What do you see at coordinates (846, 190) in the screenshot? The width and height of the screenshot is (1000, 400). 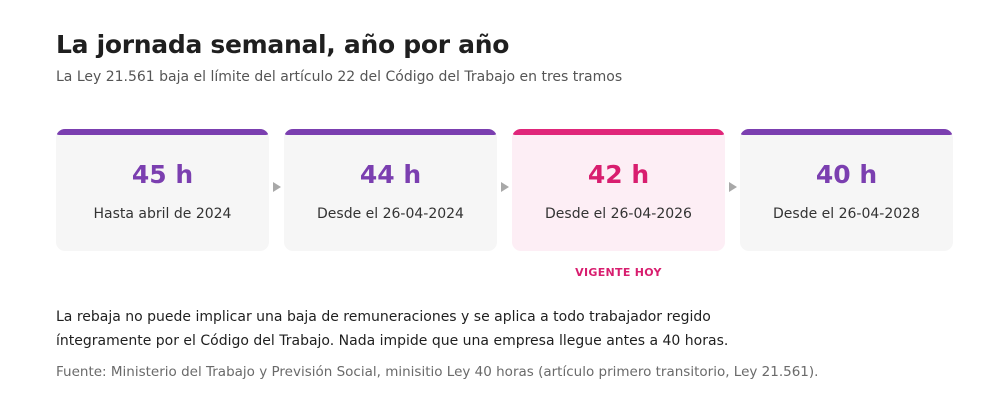 I see `step-card-4: 40 h Desde el 26-04-2028` at bounding box center [846, 190].